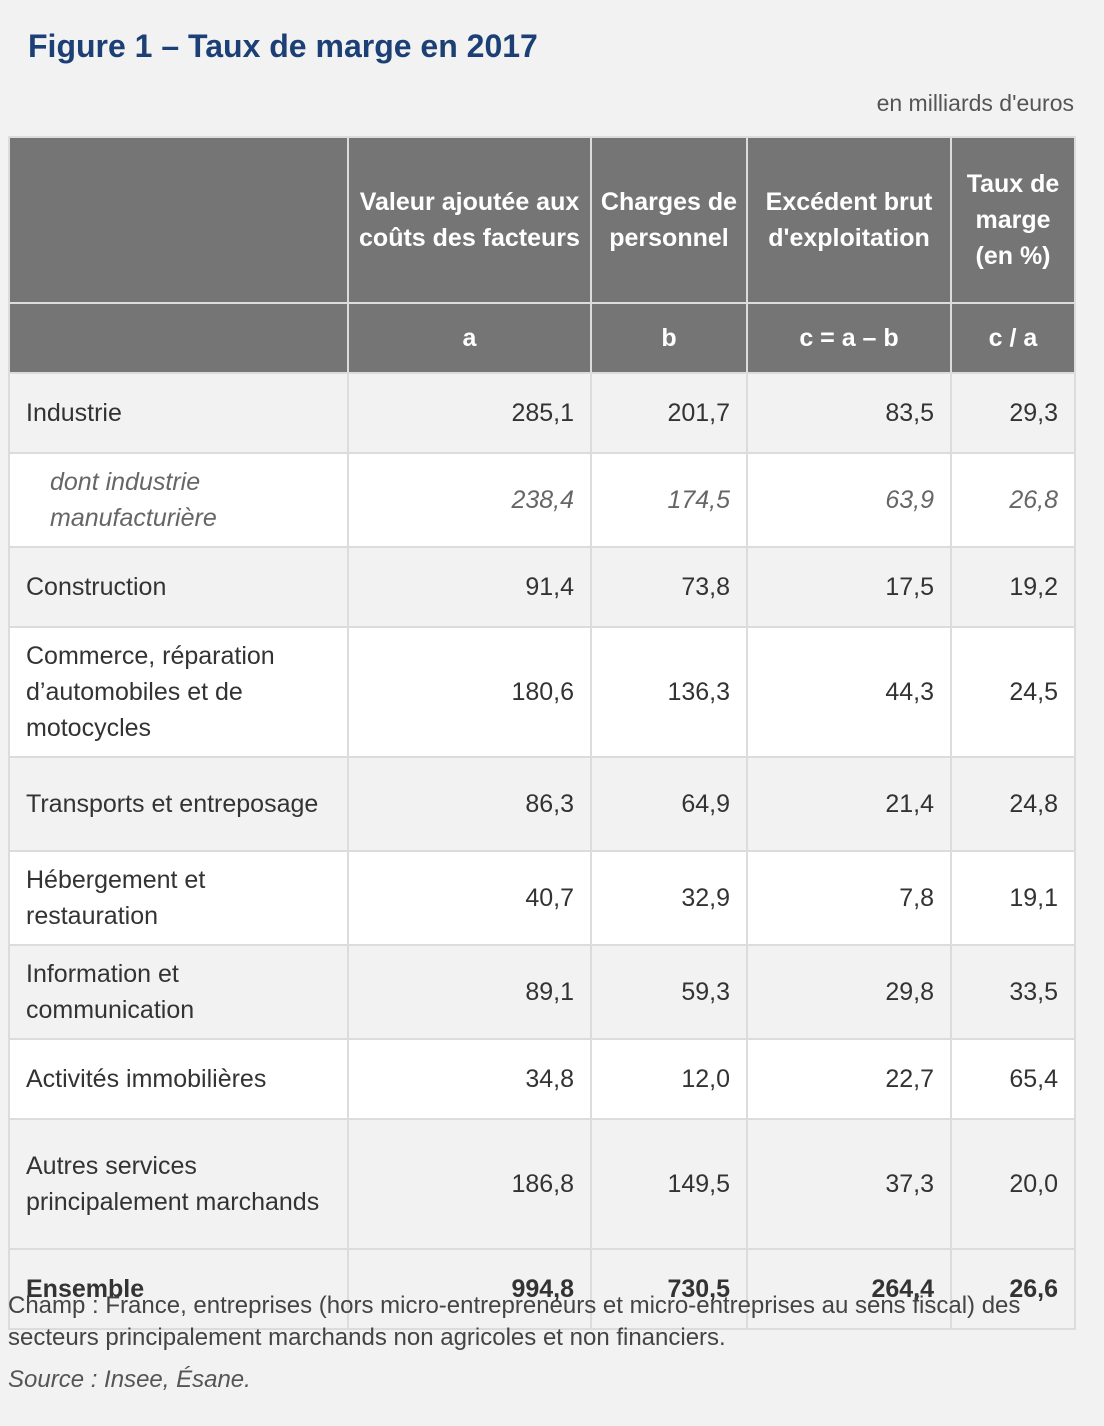  What do you see at coordinates (469, 1079) in the screenshot?
I see `cell-value-added: 34,8` at bounding box center [469, 1079].